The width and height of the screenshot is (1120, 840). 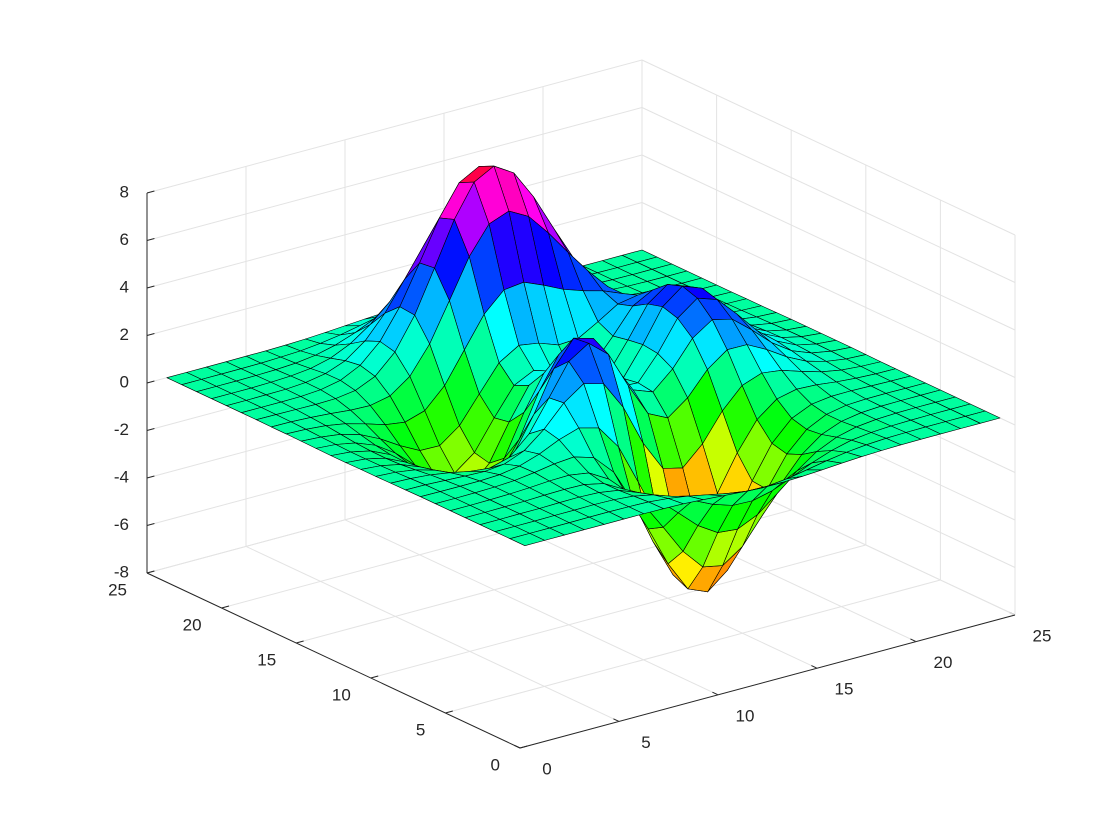 I want to click on x-tick-label: 15, so click(x=844, y=689).